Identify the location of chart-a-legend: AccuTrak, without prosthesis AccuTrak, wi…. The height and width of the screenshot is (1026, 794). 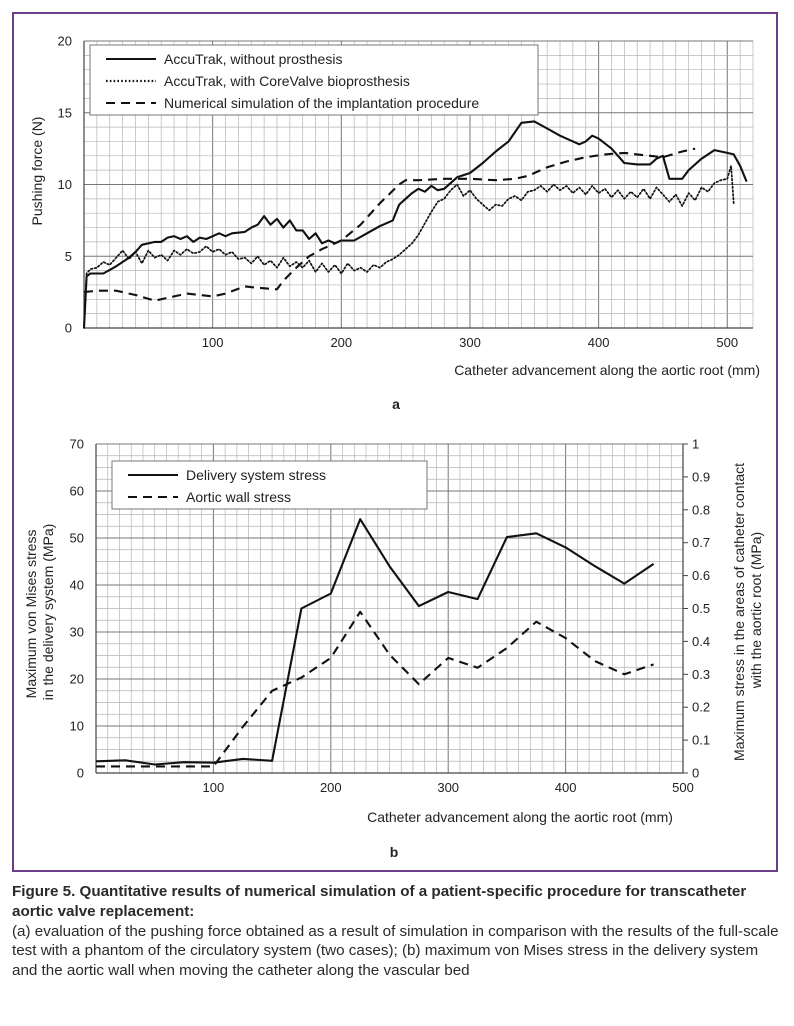
(314, 80).